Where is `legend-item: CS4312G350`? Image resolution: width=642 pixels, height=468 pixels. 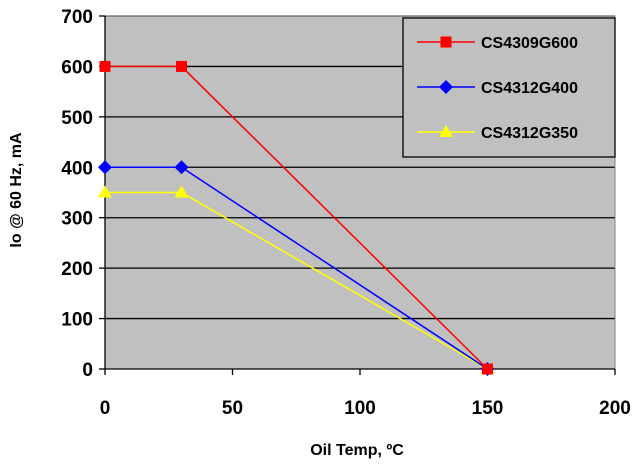
legend-item: CS4312G350 is located at coordinates (497, 133).